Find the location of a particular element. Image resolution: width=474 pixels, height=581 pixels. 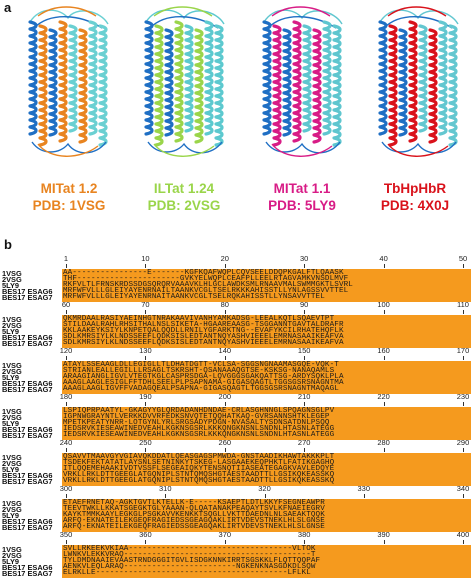

structure-5ly9 is located at coordinates (302, 84).